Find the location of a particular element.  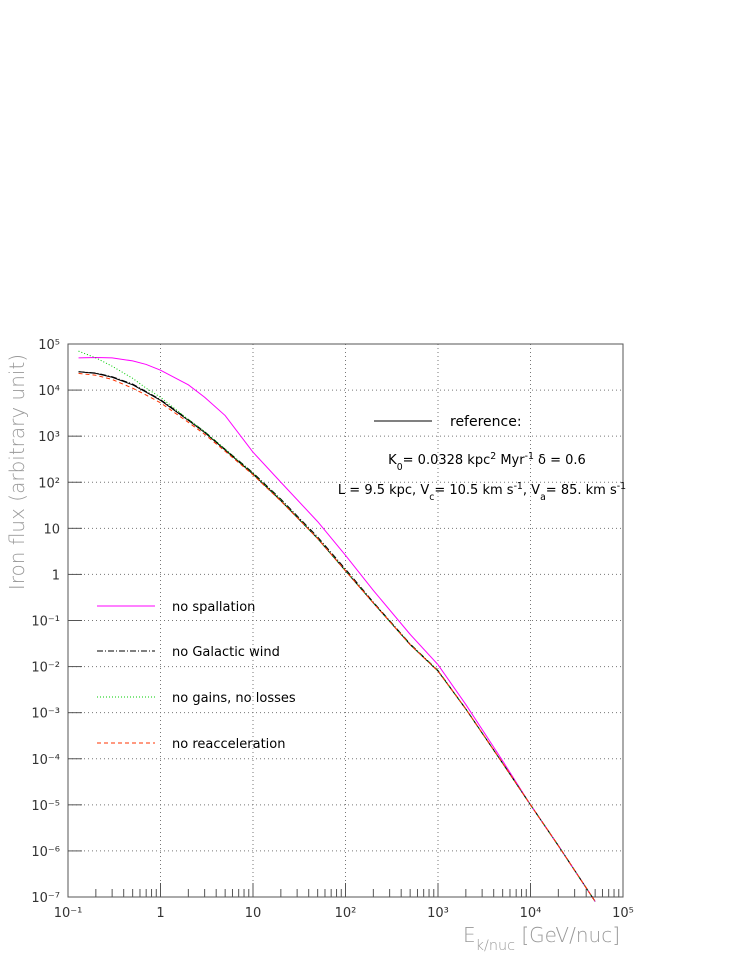

text-part: , V is located at coordinates (531, 490).